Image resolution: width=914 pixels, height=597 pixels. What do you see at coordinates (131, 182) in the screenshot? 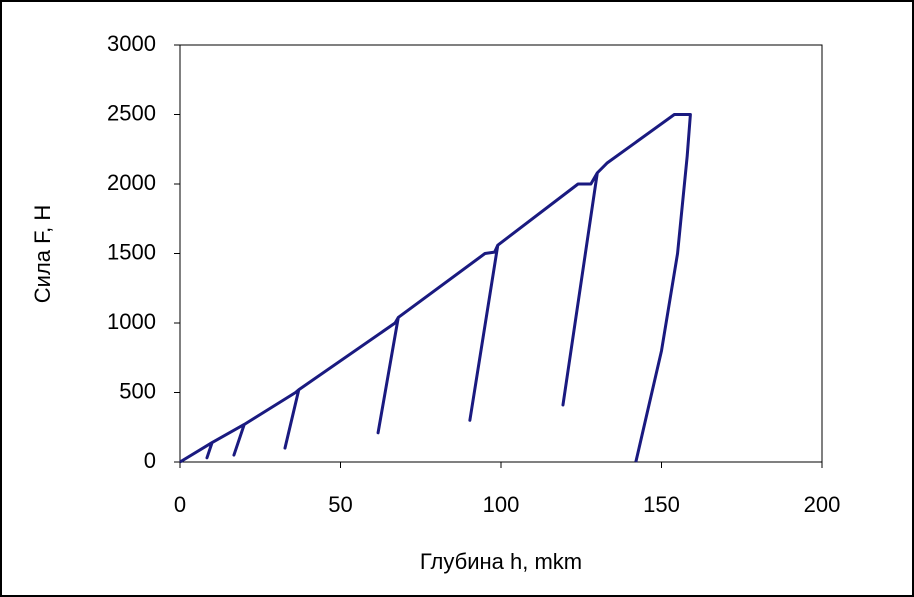
I see `y-tick-label: 2000` at bounding box center [131, 182].